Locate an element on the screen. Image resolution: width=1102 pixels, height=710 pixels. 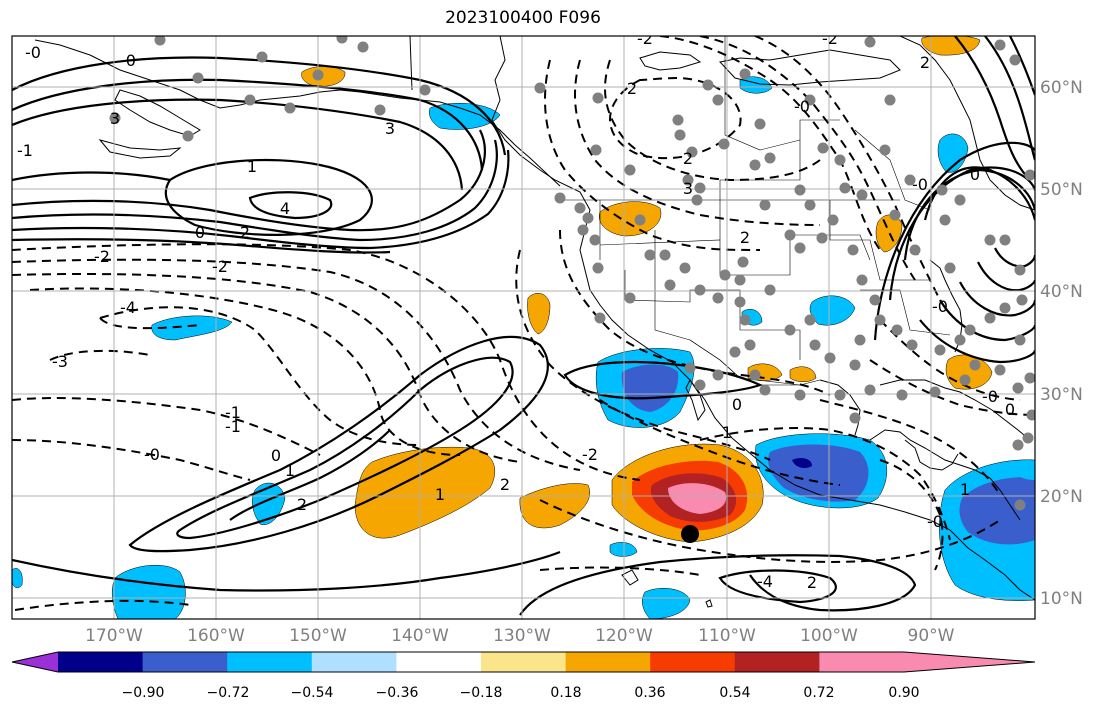
longitude-label: 160°W is located at coordinates (216, 636).